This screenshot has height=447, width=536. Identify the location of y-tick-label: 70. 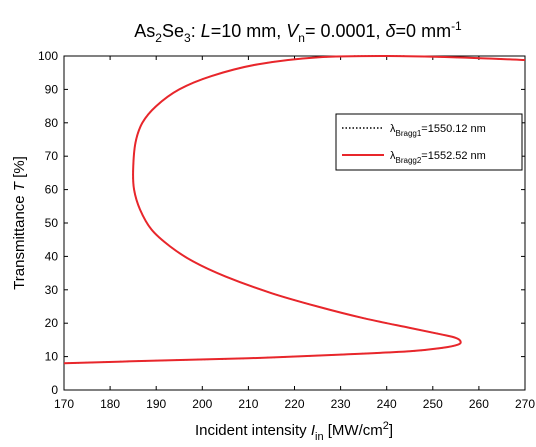
(52, 156).